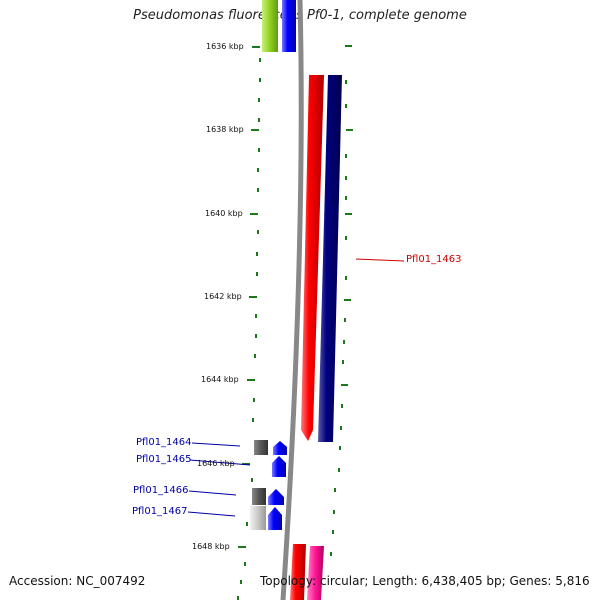 The image size is (600, 600). I want to click on left-dot-track, so click(249, 329).